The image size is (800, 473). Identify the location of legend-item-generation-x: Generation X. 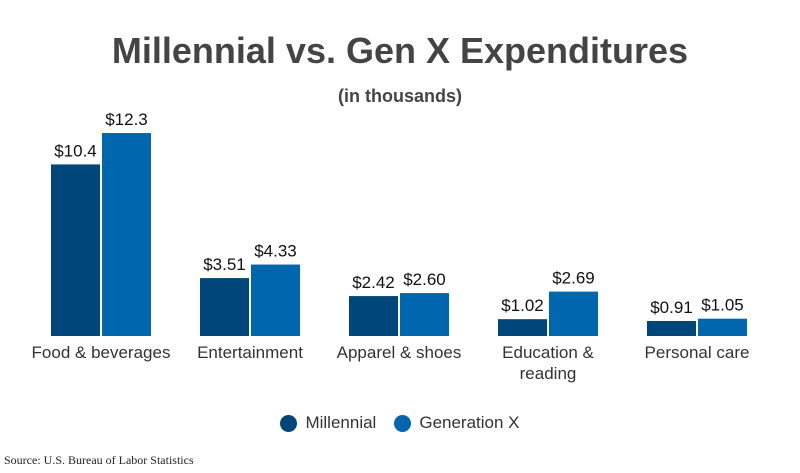
(457, 423).